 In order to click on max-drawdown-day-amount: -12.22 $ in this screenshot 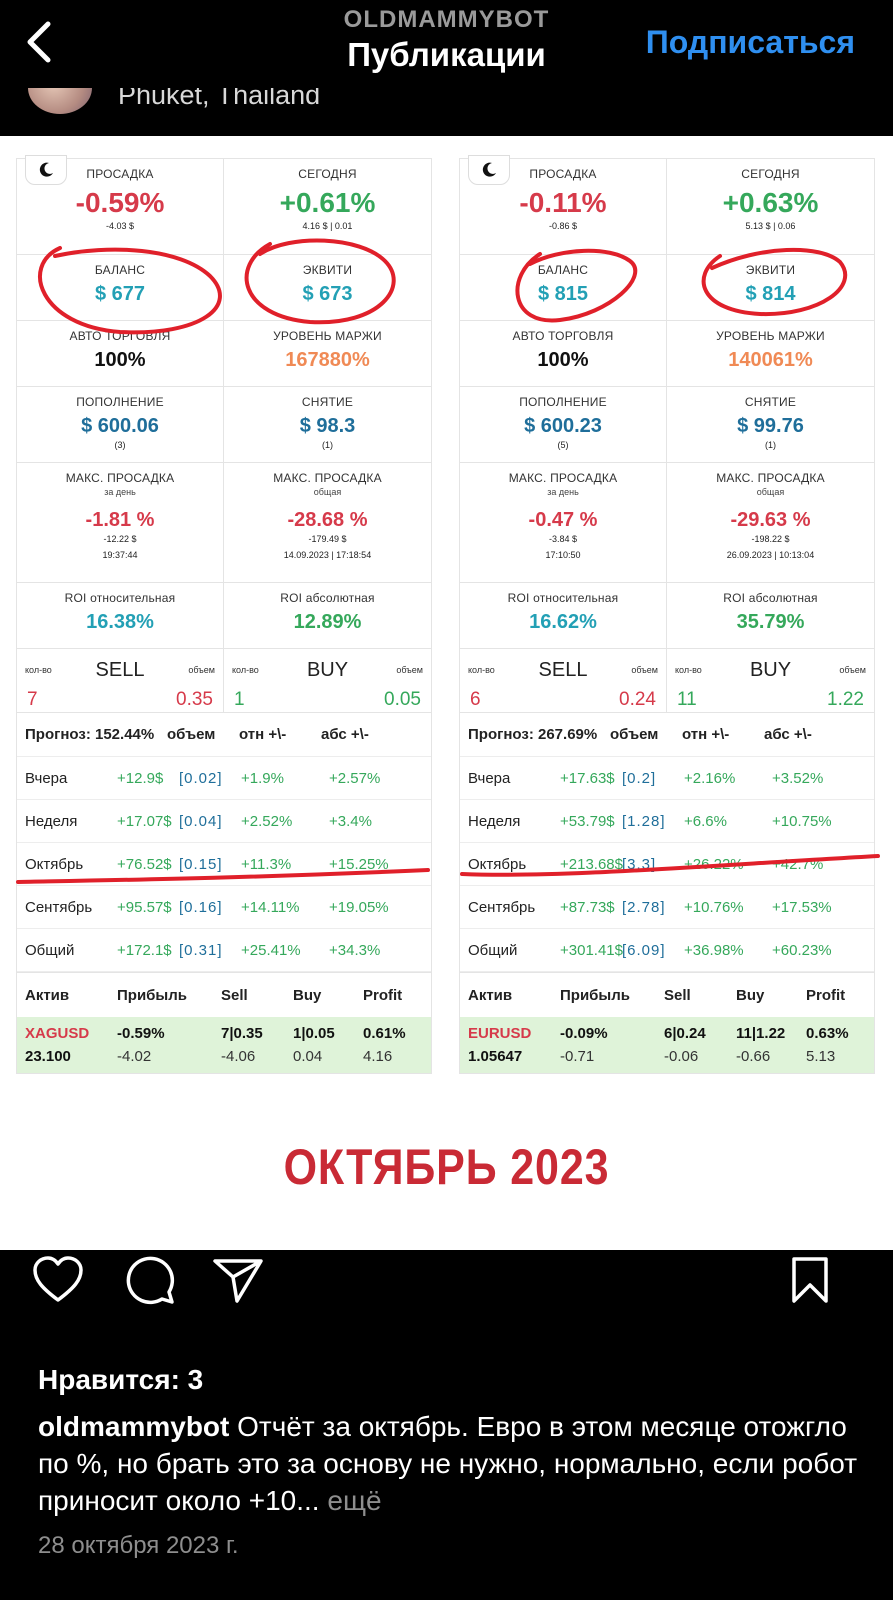, I will do `click(120, 539)`.